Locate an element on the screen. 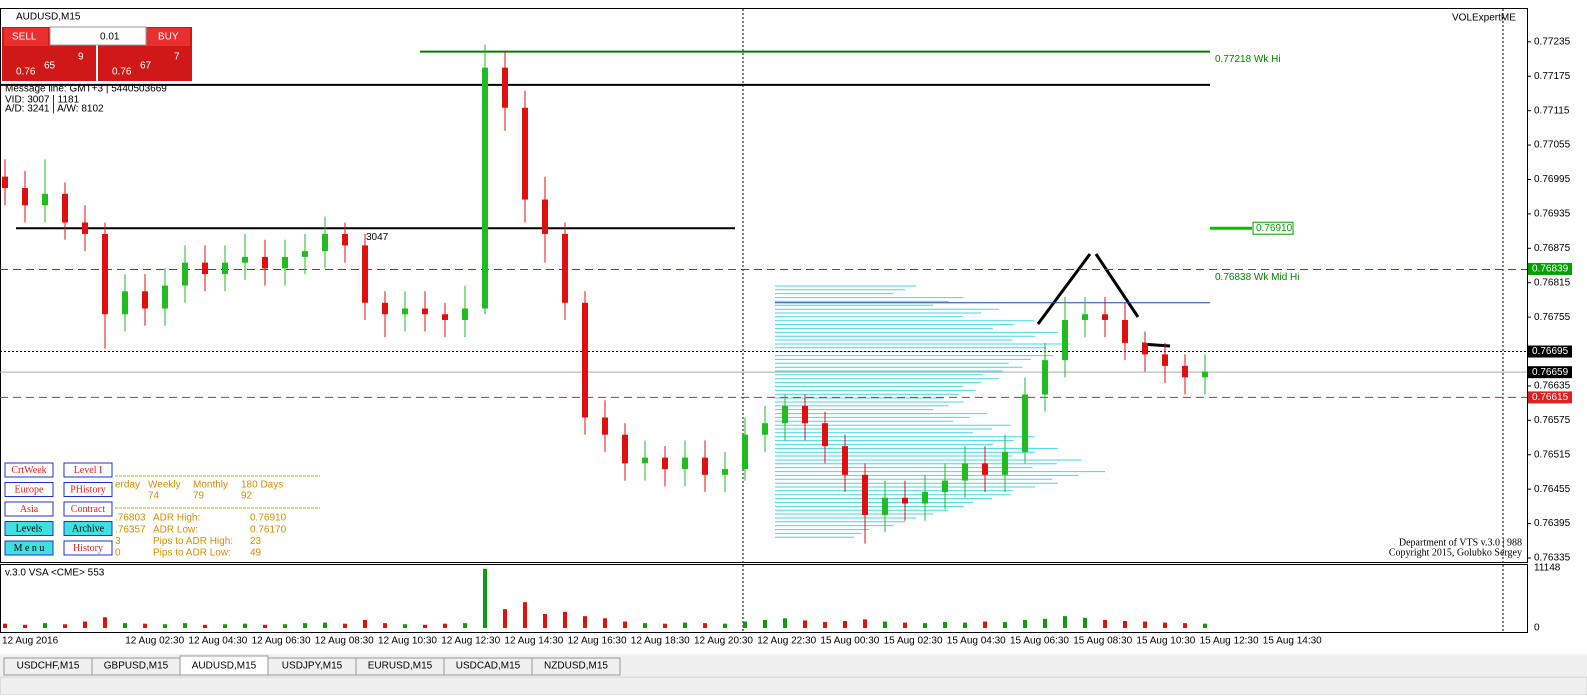  panel-button-label: Archive is located at coordinates (88, 528).